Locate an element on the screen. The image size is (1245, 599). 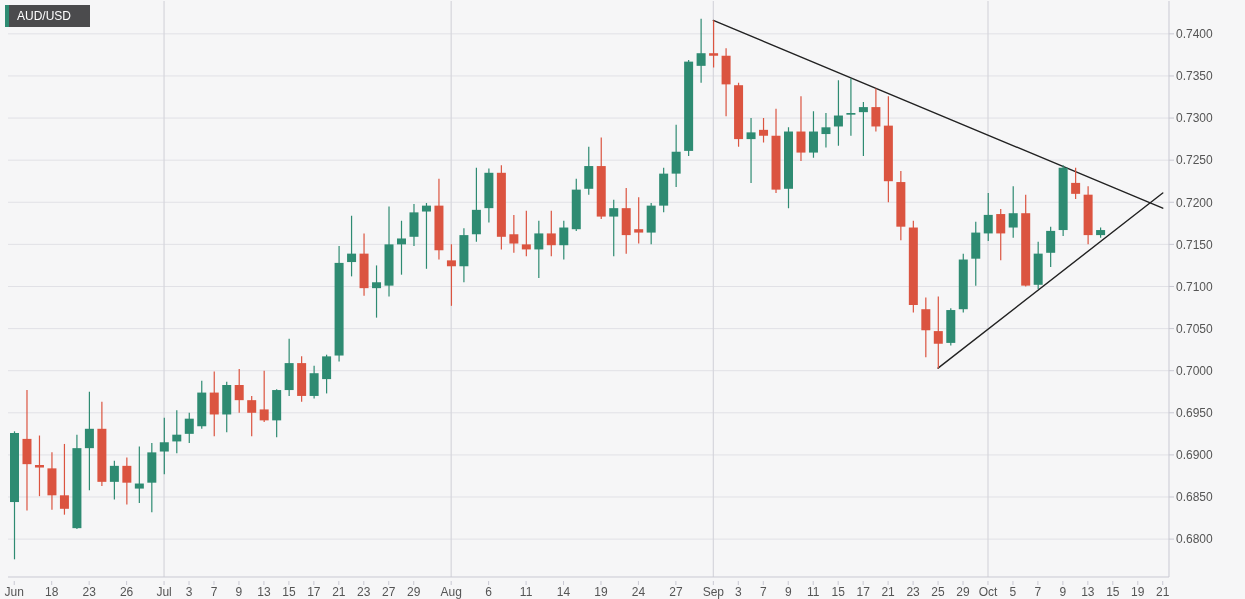
x-tick-label: Jun is located at coordinates (14, 592).